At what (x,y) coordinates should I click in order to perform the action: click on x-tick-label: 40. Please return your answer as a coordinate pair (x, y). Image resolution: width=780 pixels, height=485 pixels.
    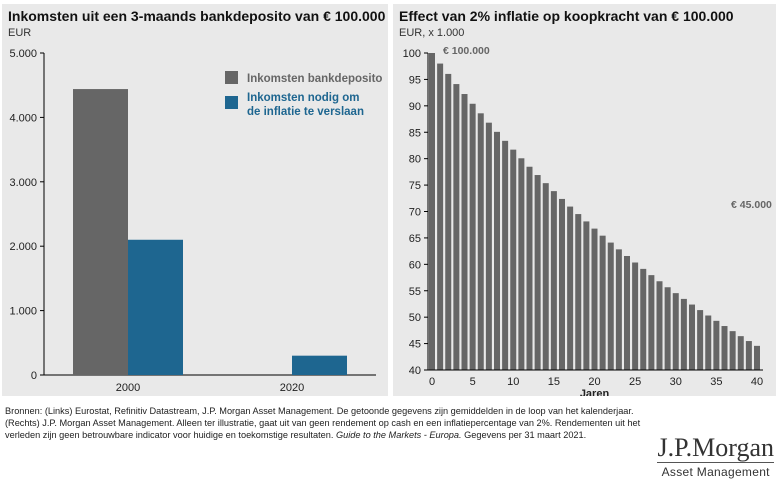
    Looking at the image, I should click on (757, 382).